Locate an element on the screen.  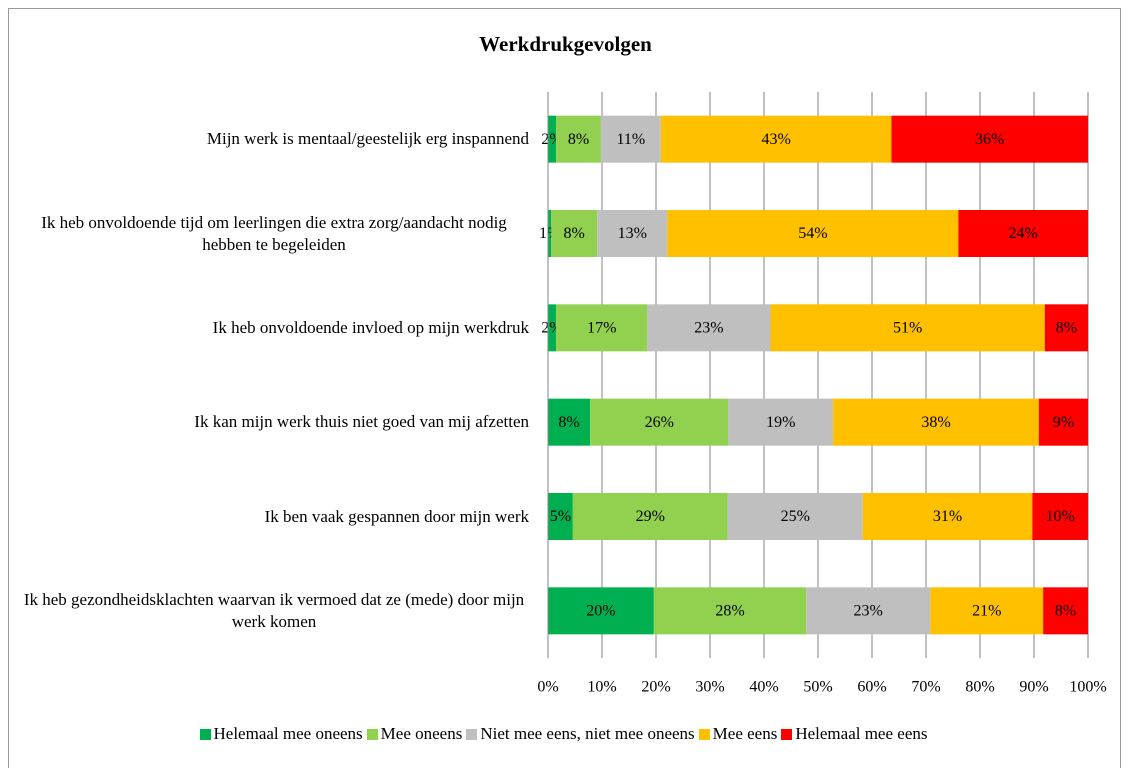
data-label: 20% is located at coordinates (600, 611).